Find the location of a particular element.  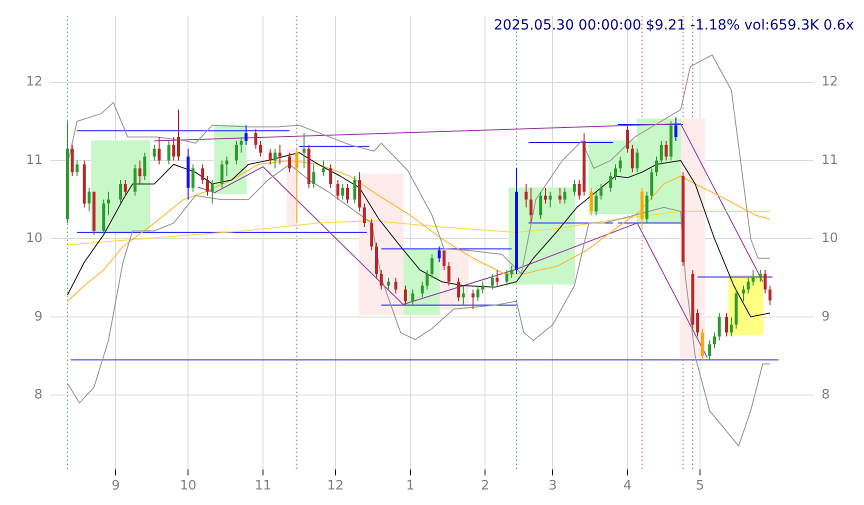

x-tick-label: 3 is located at coordinates (552, 486).